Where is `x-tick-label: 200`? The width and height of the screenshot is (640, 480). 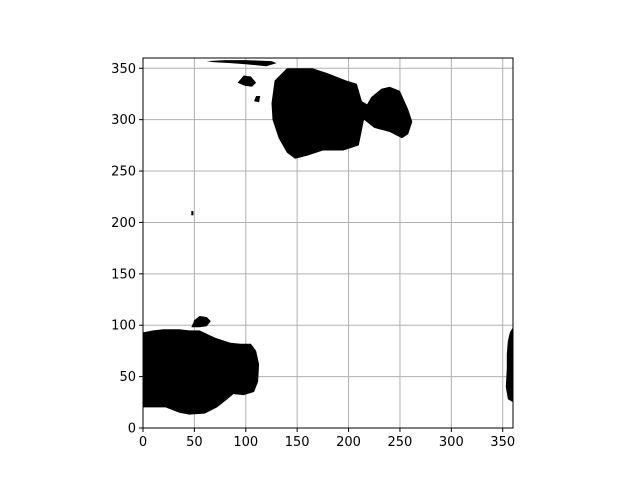
x-tick-label: 200 is located at coordinates (348, 442).